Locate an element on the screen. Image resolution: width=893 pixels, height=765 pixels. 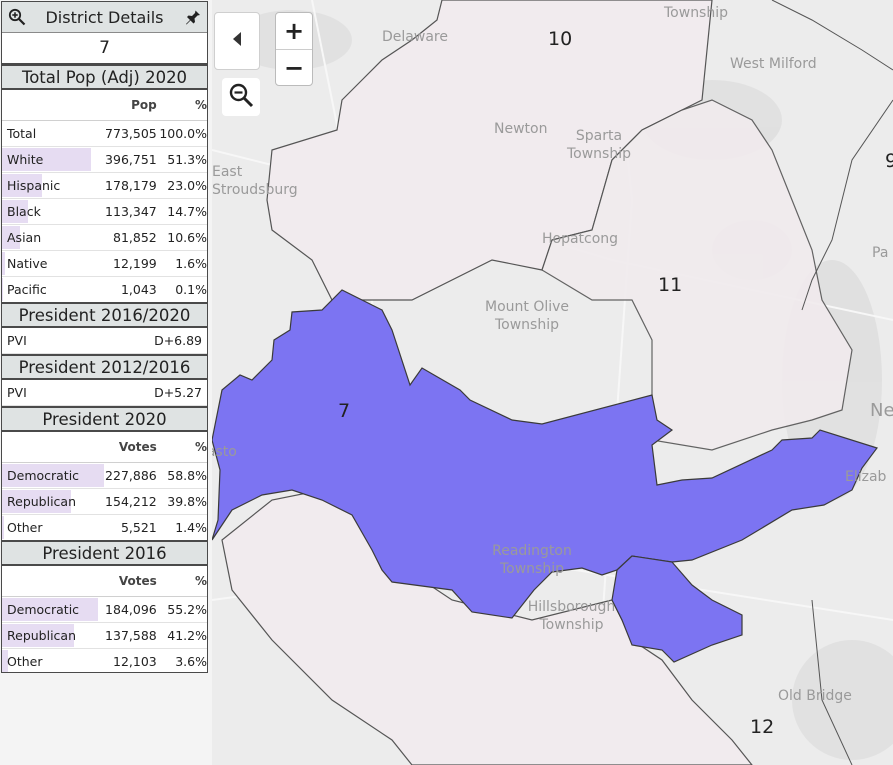
zoom-to-fit-button is located at coordinates (241, 97).